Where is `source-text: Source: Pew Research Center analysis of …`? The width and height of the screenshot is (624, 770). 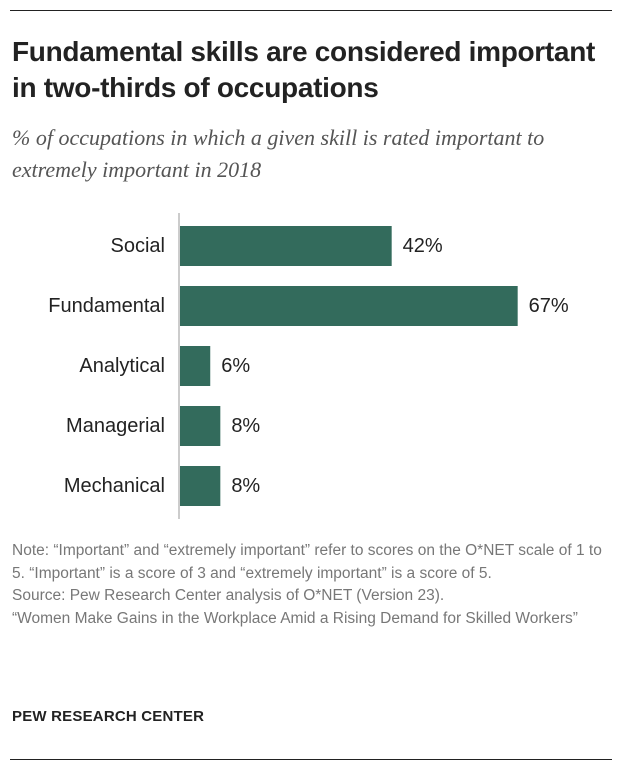
source-text: Source: Pew Research Center analysis of … is located at coordinates (228, 595).